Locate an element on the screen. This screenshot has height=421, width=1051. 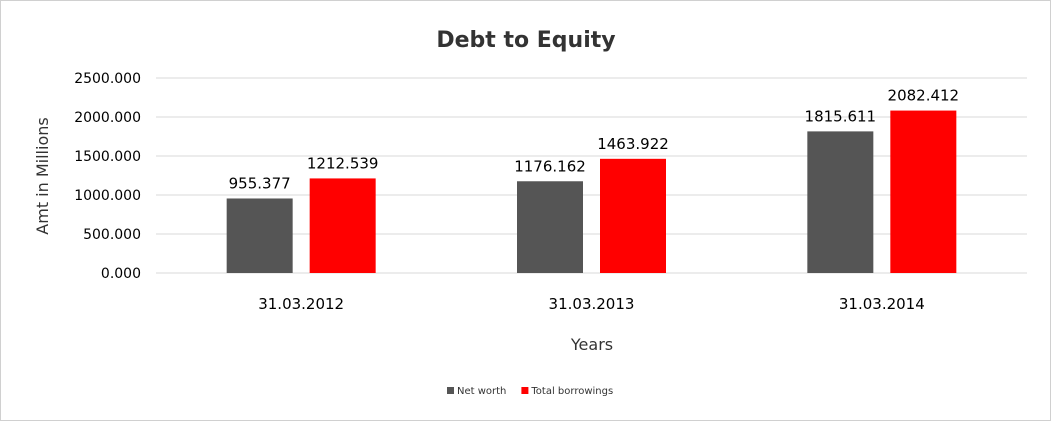
x-axis-categories: 31.03.2012 31.03.2013 31.03.2014 is located at coordinates (591, 304).